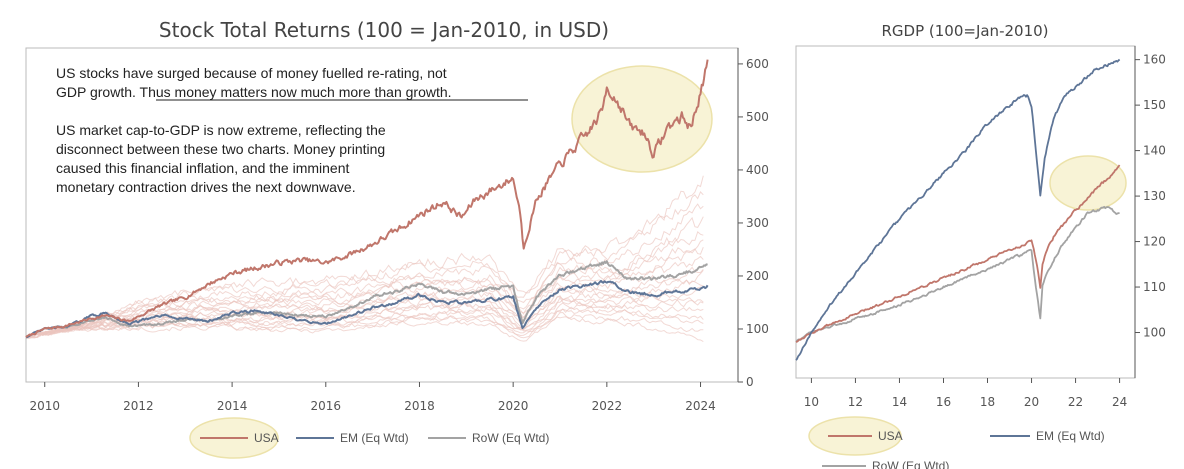 This screenshot has height=469, width=1184. Describe the element at coordinates (326, 406) in the screenshot. I see `x-tick-label: 2016` at that location.